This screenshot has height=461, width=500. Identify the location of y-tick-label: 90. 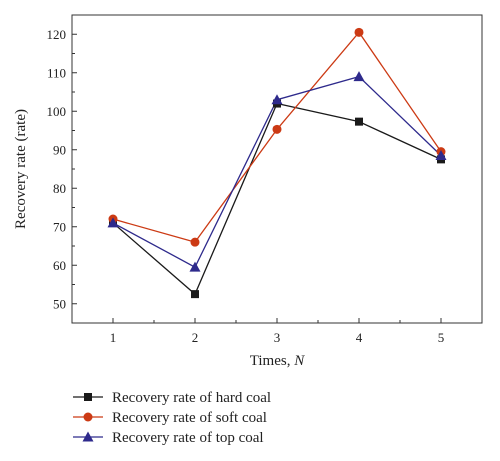
(59, 149).